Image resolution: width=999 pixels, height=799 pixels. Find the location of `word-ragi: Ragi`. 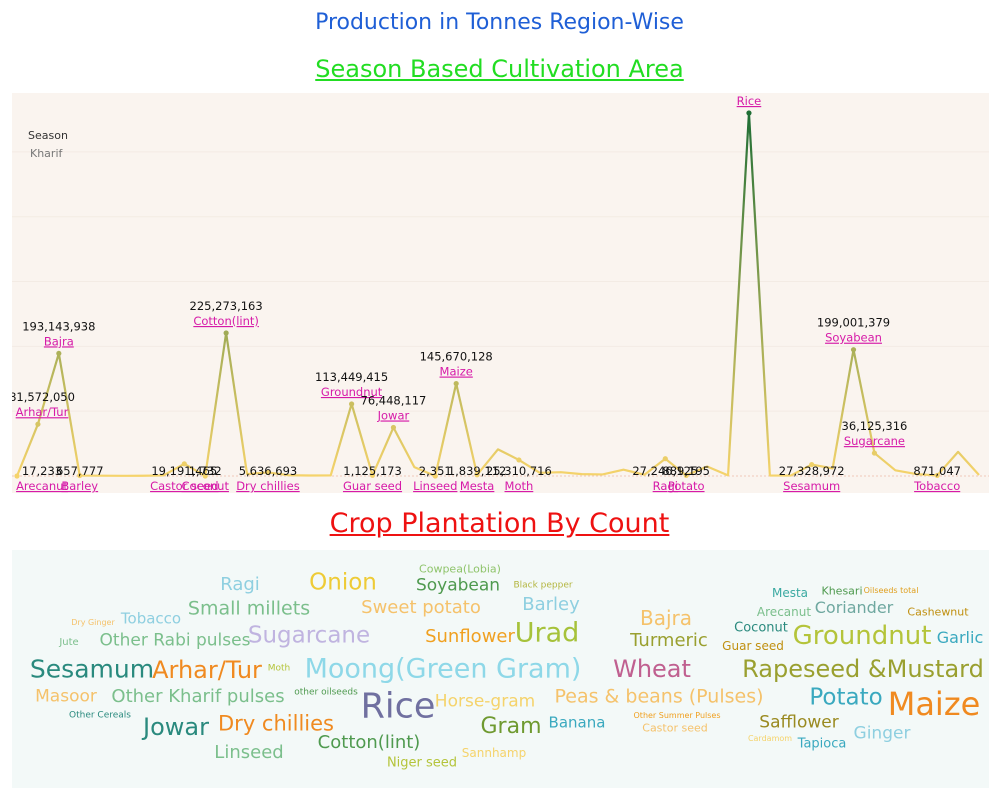

word-ragi: Ragi is located at coordinates (240, 584).